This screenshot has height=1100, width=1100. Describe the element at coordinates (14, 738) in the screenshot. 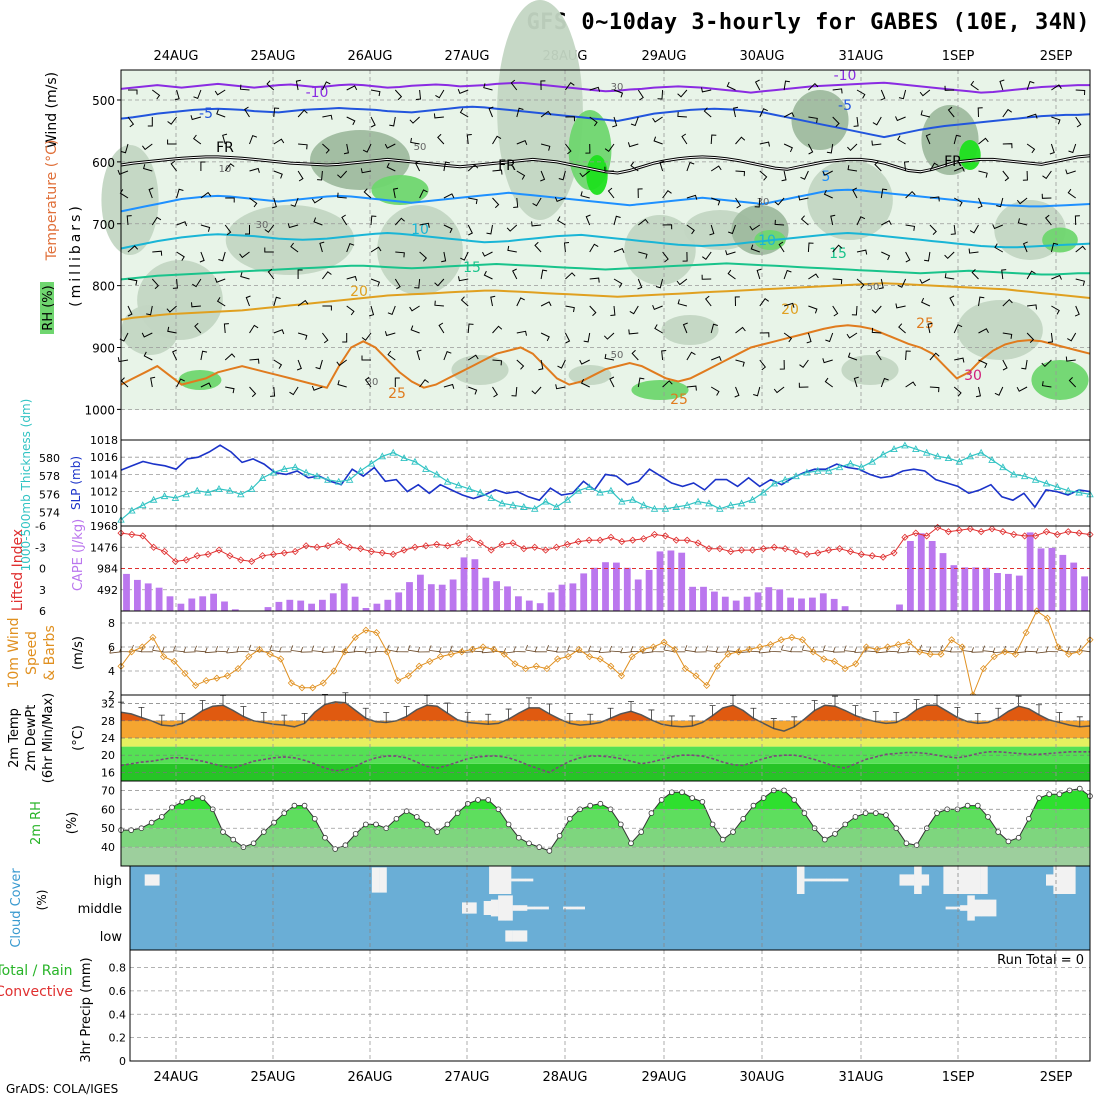

I see `y-label-temp2m: 2m Temp` at that location.